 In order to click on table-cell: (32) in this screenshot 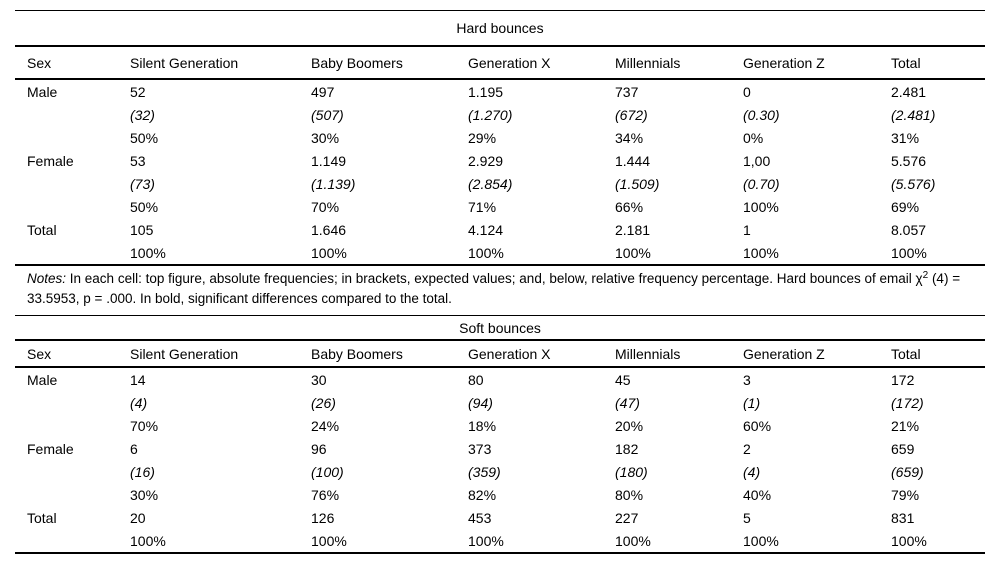, I will do `click(142, 114)`.